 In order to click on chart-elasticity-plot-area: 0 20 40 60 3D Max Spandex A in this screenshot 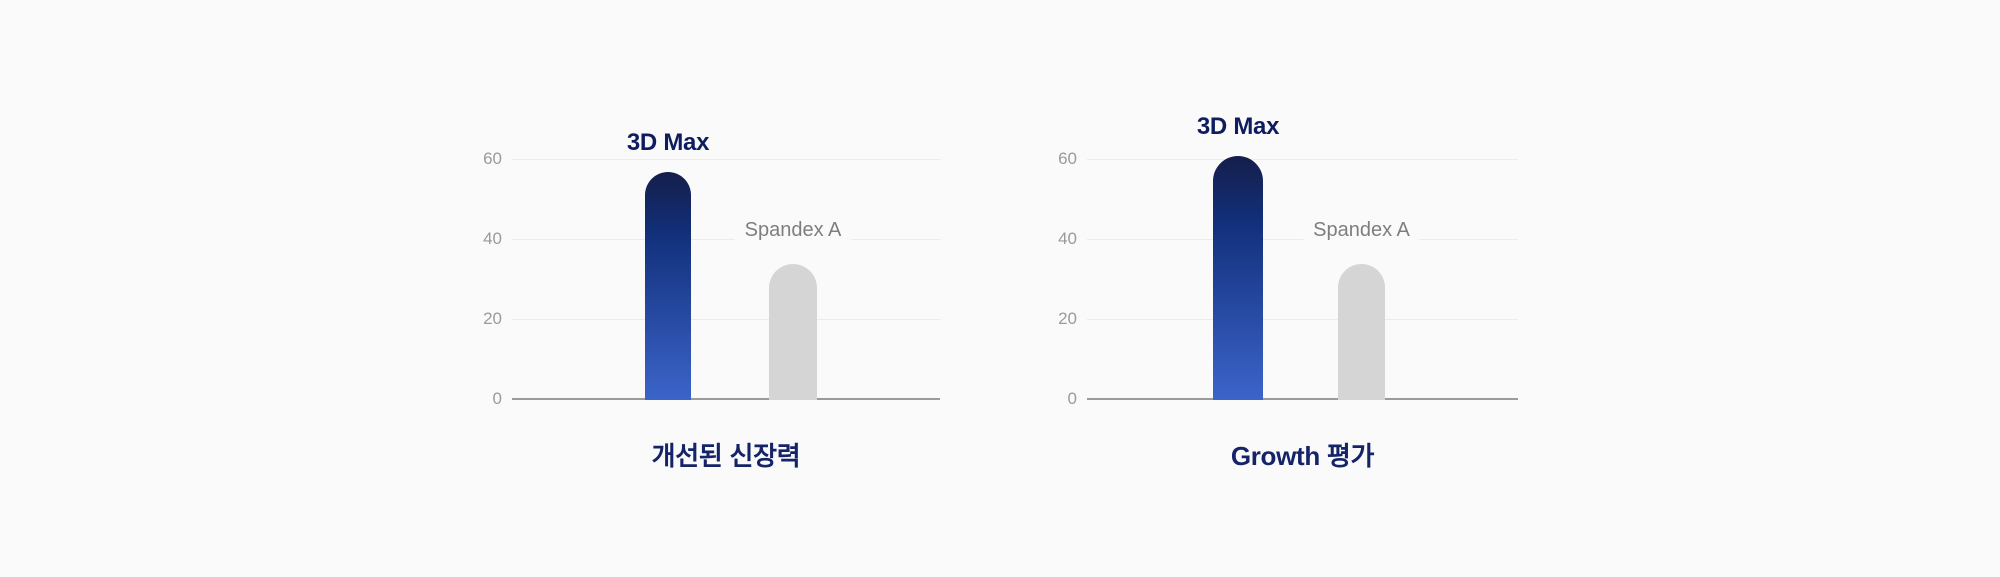, I will do `click(711, 264)`.